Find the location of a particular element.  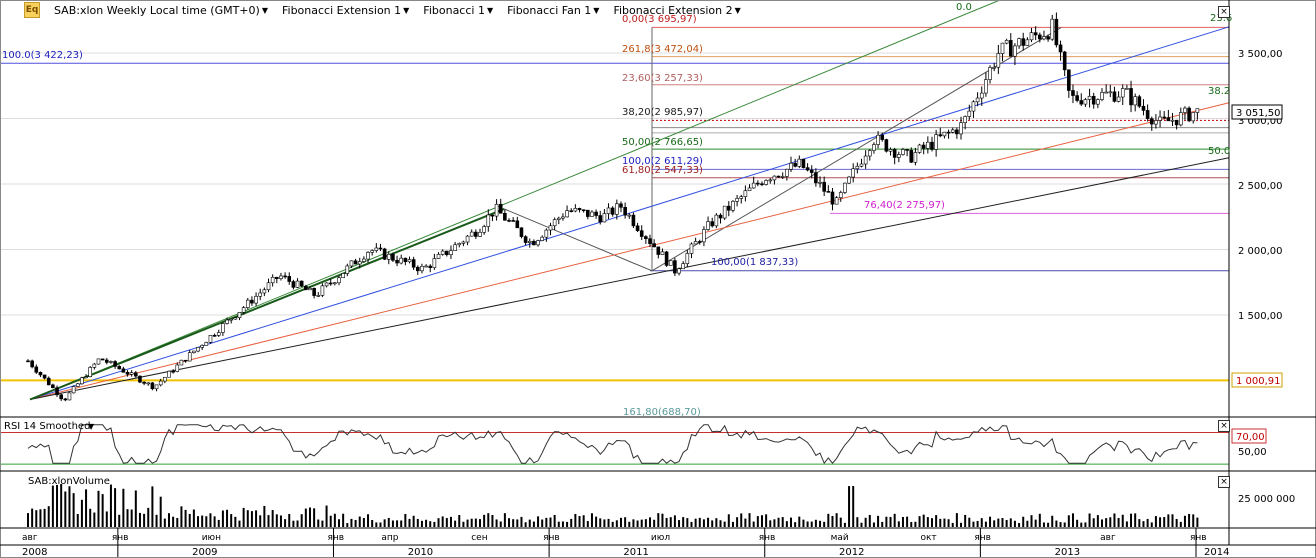

close-volume-panel-icon: × is located at coordinates (1224, 482).